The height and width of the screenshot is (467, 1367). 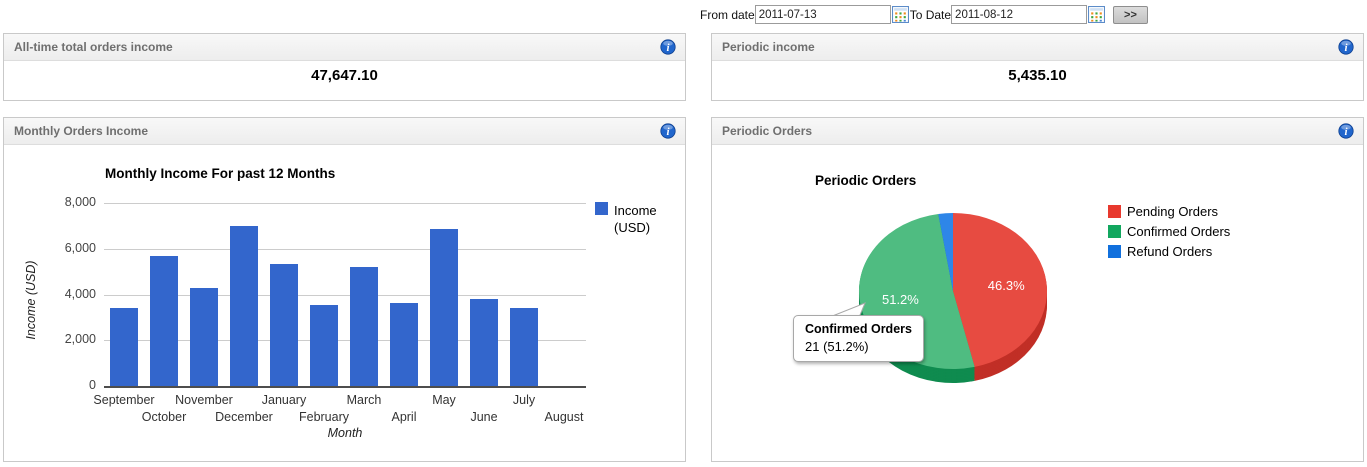 I want to click on pie-chart-title: Periodic Orders, so click(x=866, y=180).